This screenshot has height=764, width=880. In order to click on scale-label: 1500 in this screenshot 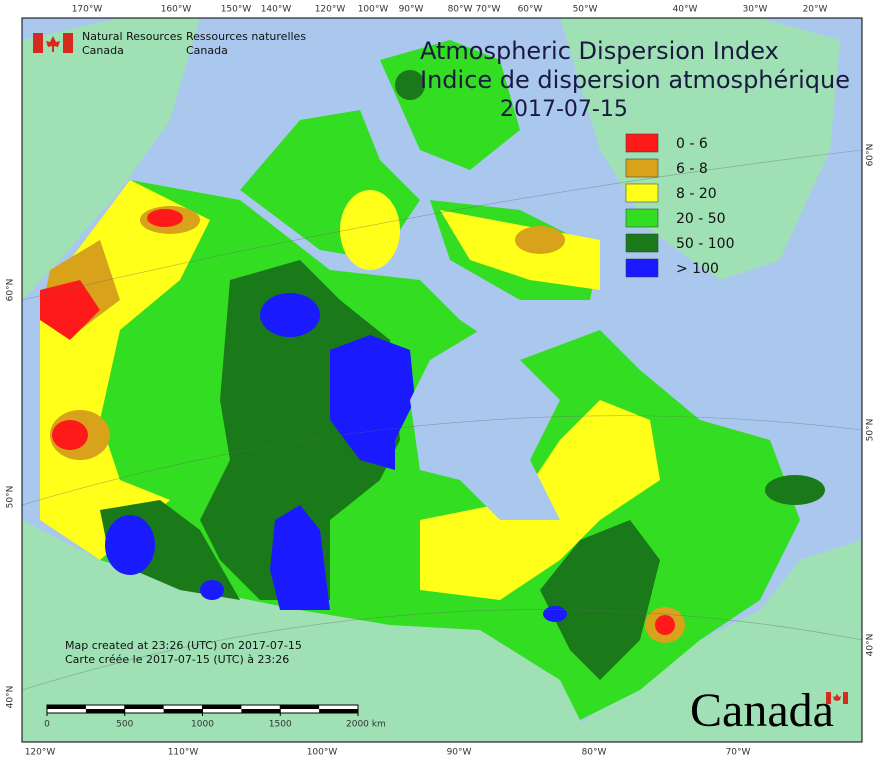, I will do `click(280, 725)`.